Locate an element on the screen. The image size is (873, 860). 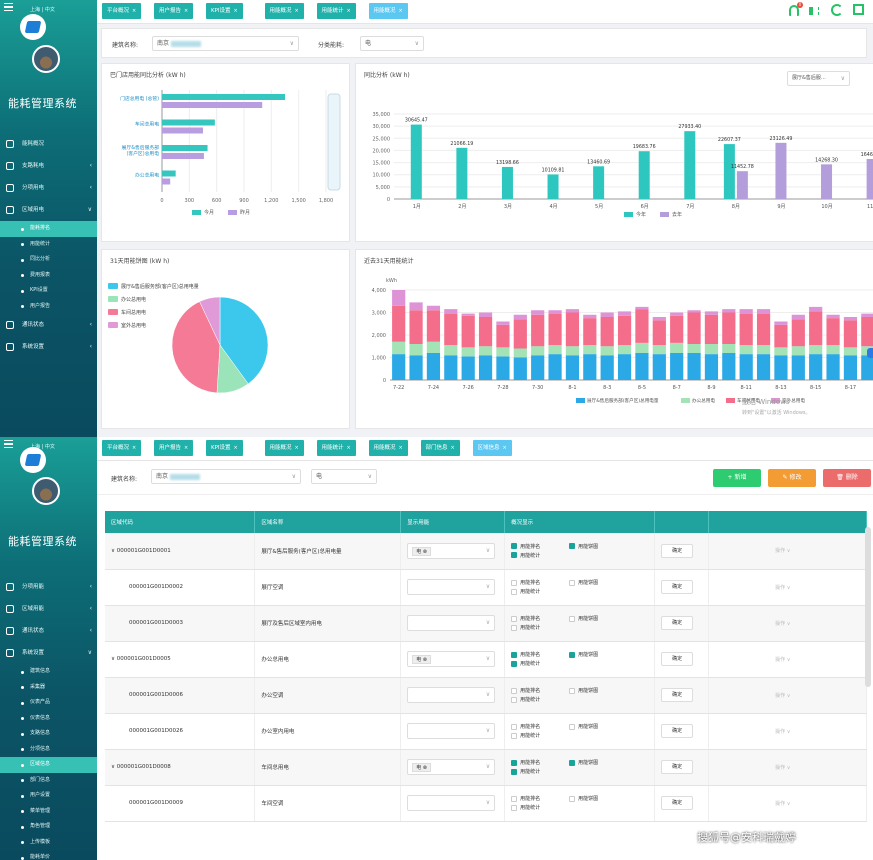
sidebar-subitem: 用户设置 is located at coordinates (48, 796).